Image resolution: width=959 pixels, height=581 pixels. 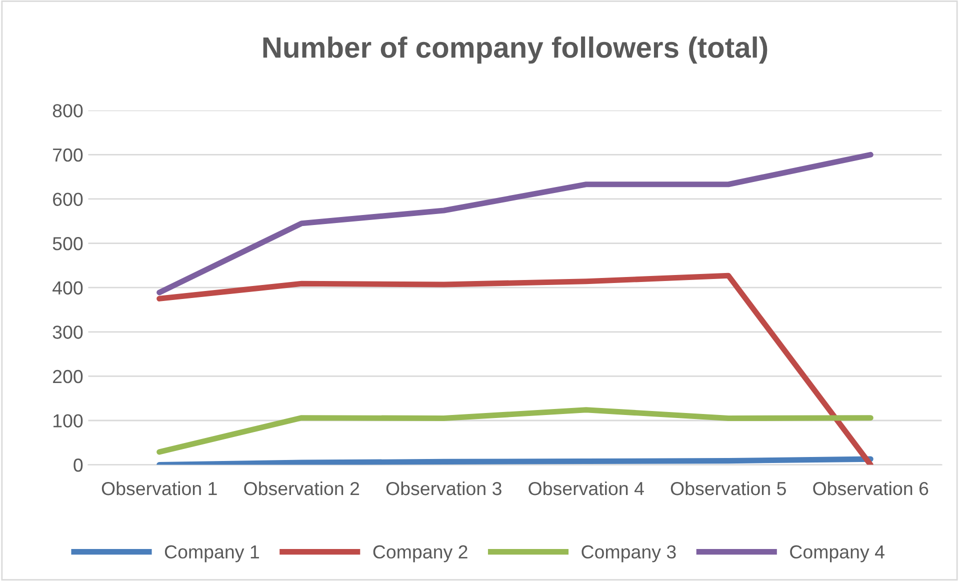 I want to click on x-tick-label: Observation 1, so click(x=159, y=488).